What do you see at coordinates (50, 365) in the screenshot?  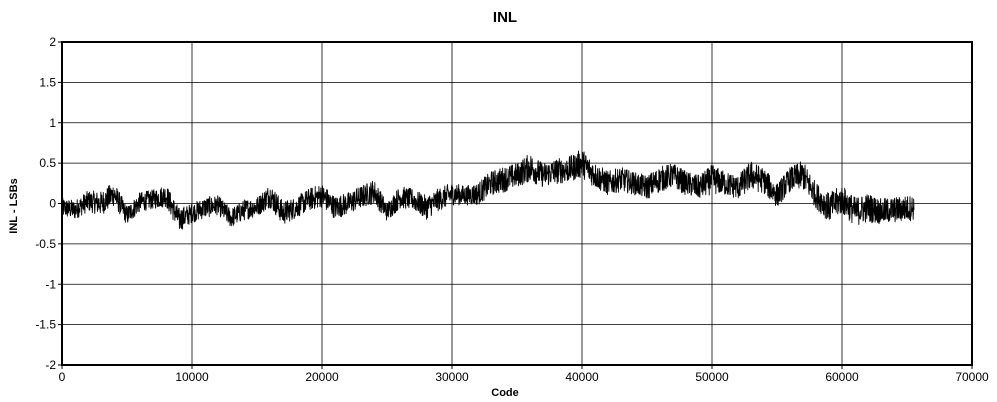 I see `y-tick-label: -2` at bounding box center [50, 365].